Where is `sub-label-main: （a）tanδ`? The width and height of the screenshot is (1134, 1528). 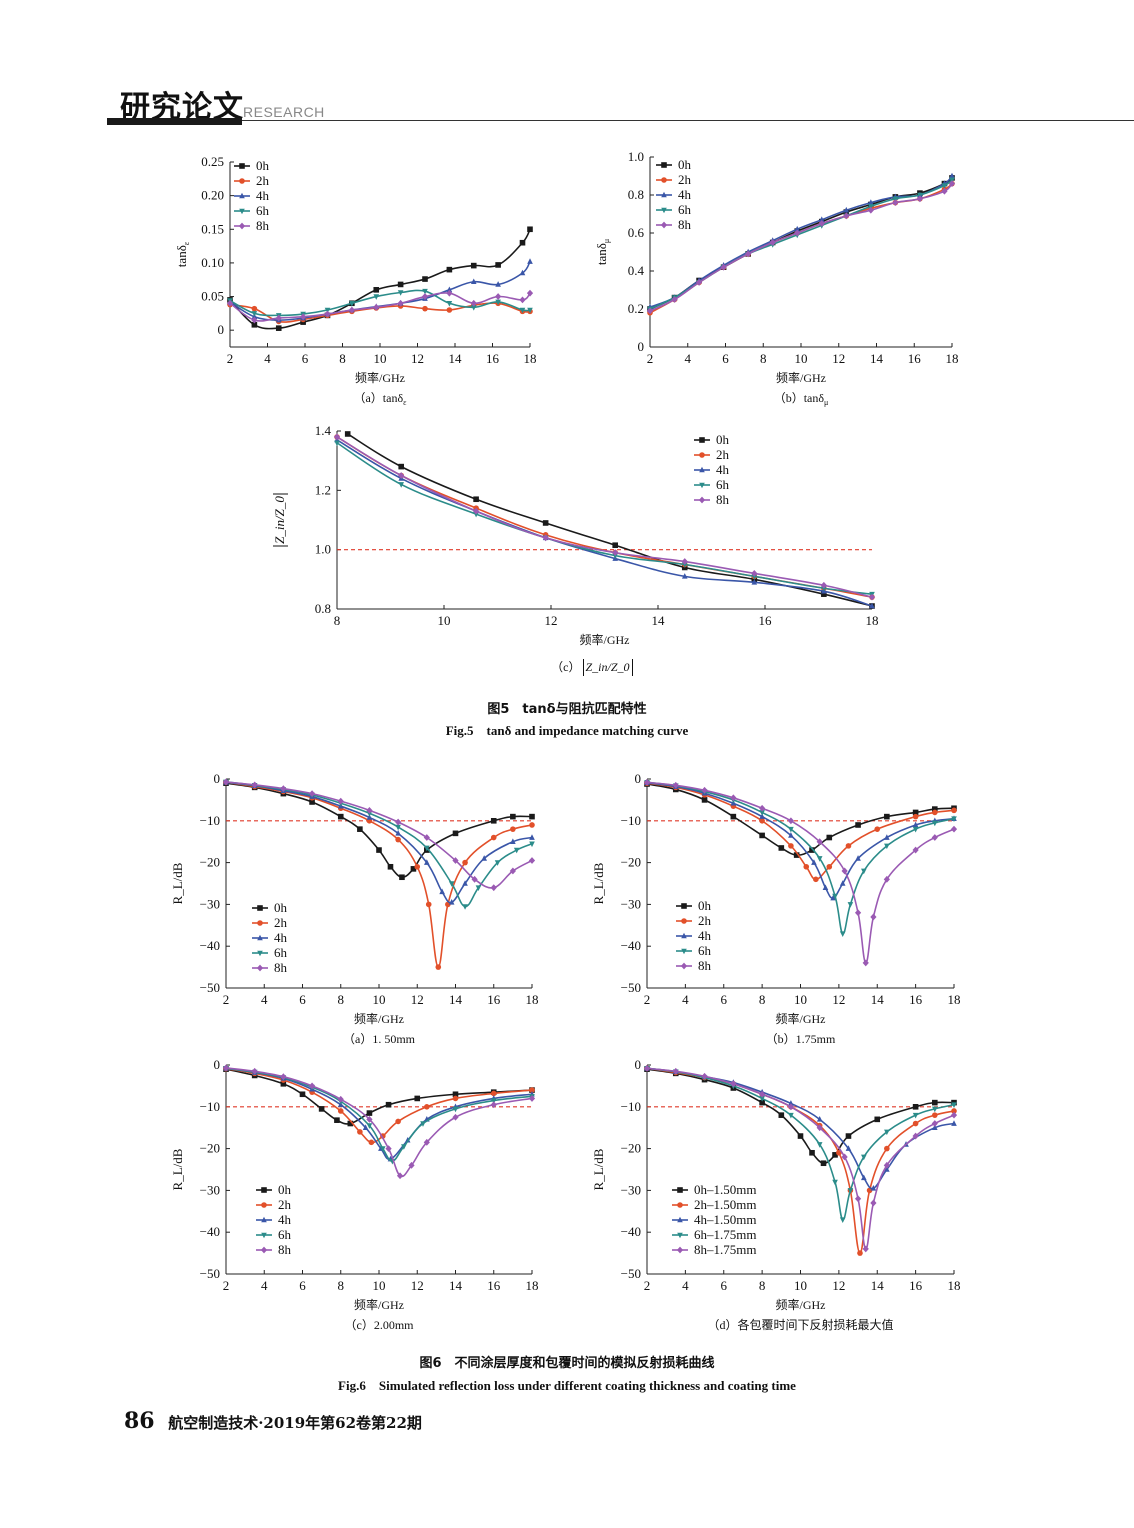 sub-label-main: （a）tanδ is located at coordinates (378, 398).